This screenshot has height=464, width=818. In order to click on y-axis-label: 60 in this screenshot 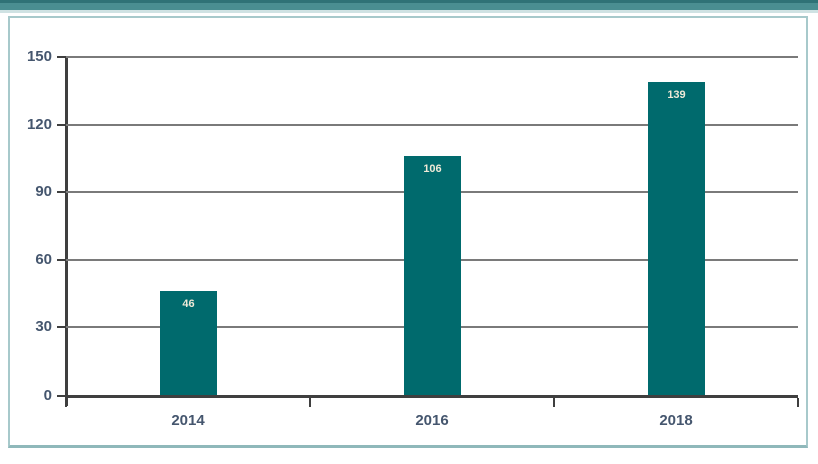, I will do `click(43, 259)`.